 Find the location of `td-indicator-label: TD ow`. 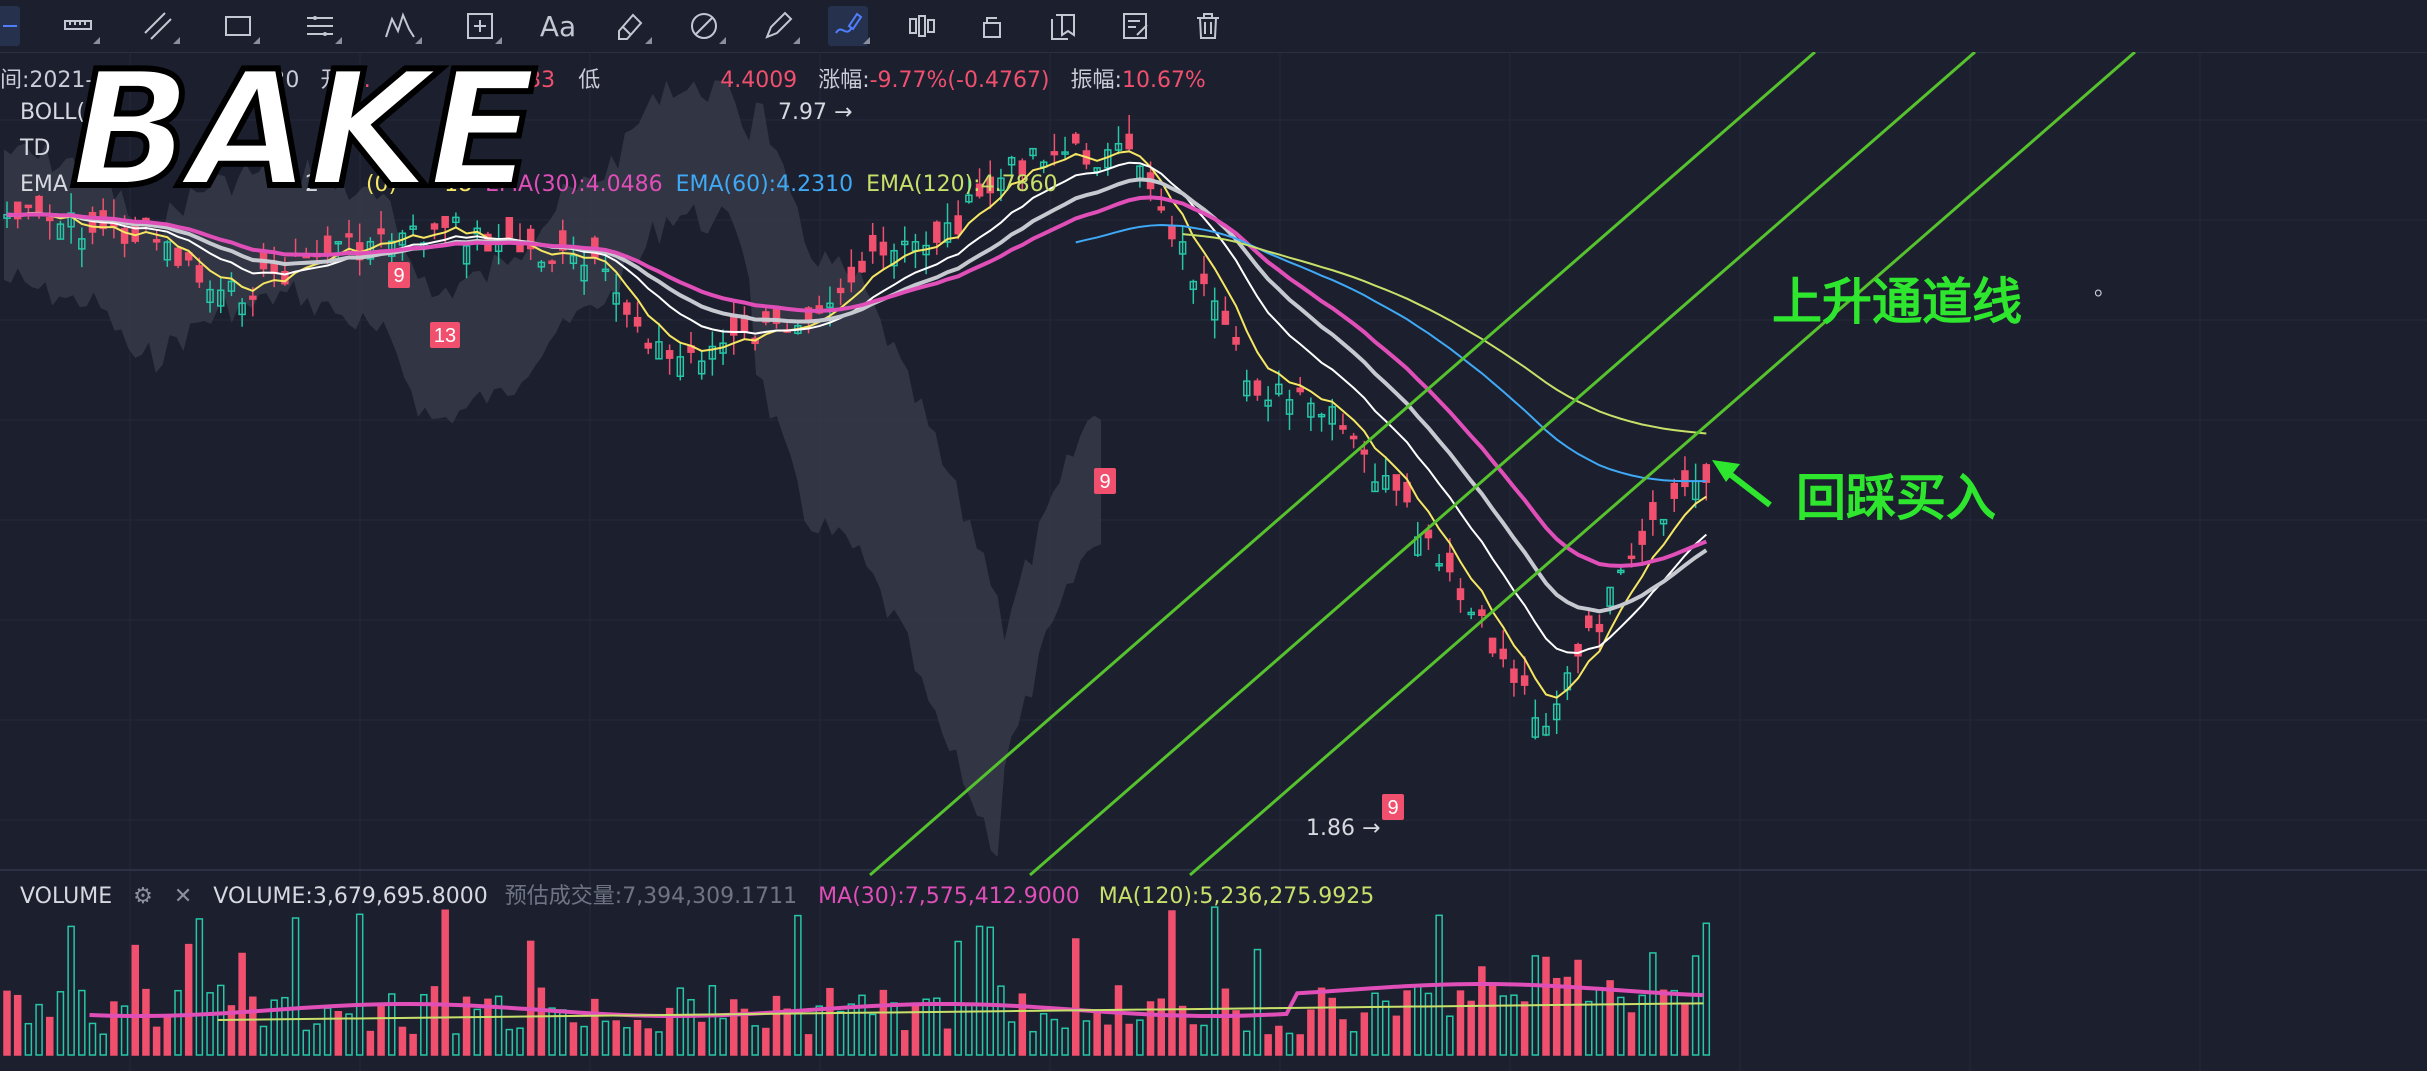

td-indicator-label: TD ow is located at coordinates (126, 148).